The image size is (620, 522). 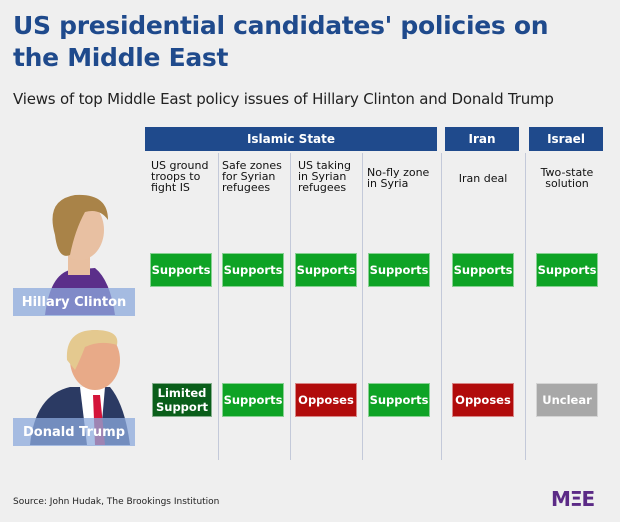 I want to click on mee-logo: MΞE, so click(x=573, y=499).